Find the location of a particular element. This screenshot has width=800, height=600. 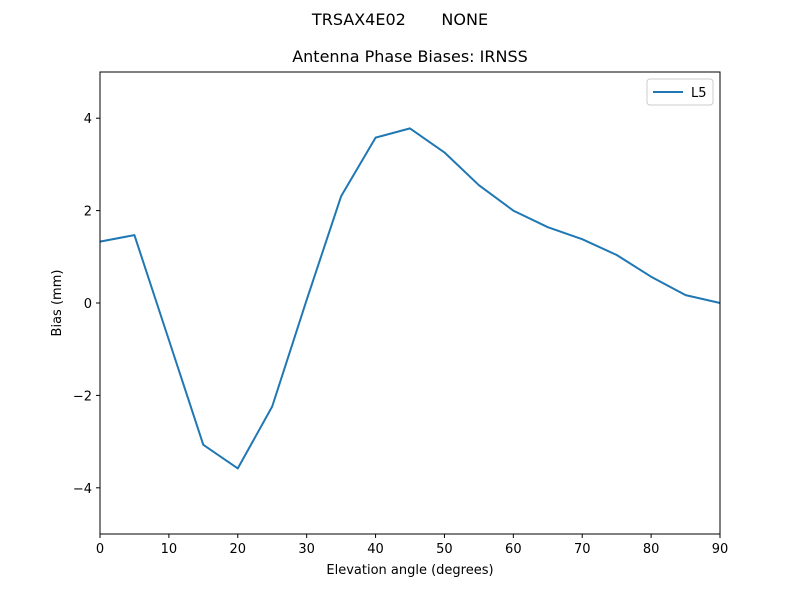

x-tick-label: 70 is located at coordinates (582, 549).